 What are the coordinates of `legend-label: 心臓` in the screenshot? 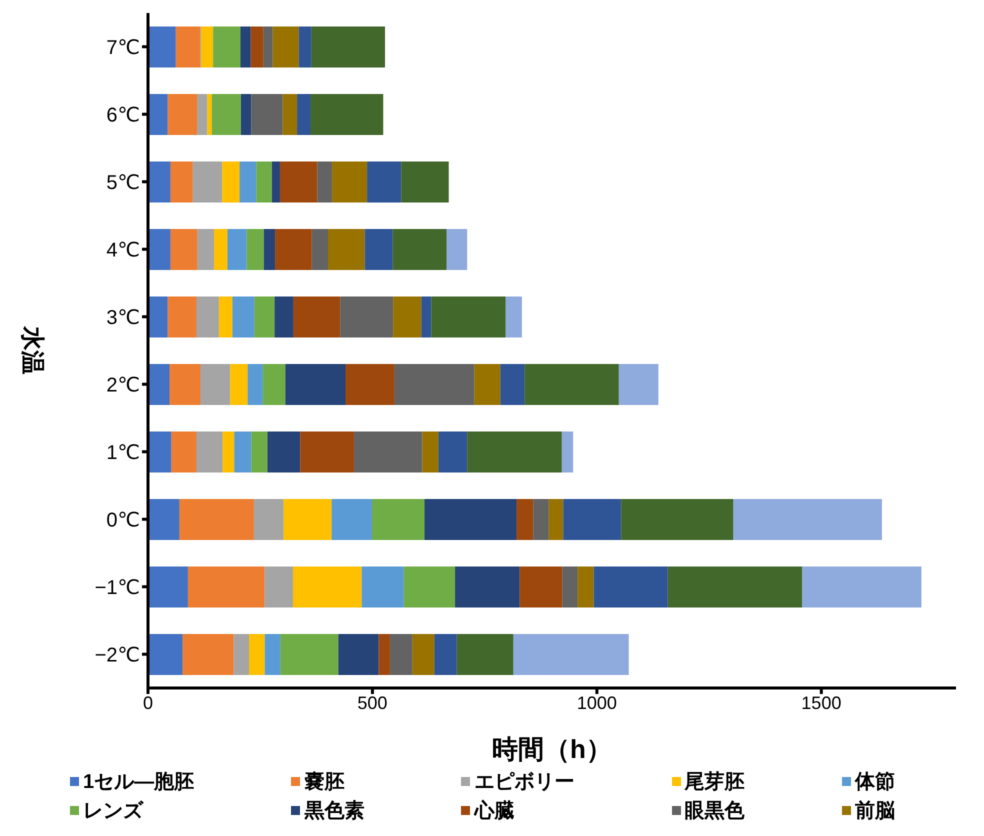 It's located at (494, 811).